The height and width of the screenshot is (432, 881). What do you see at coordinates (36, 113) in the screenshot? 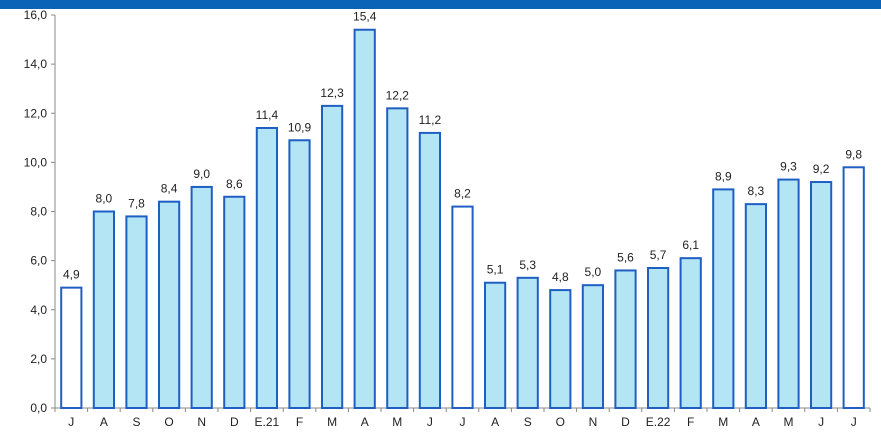
I see `y-tick-label: 12,0` at bounding box center [36, 113].